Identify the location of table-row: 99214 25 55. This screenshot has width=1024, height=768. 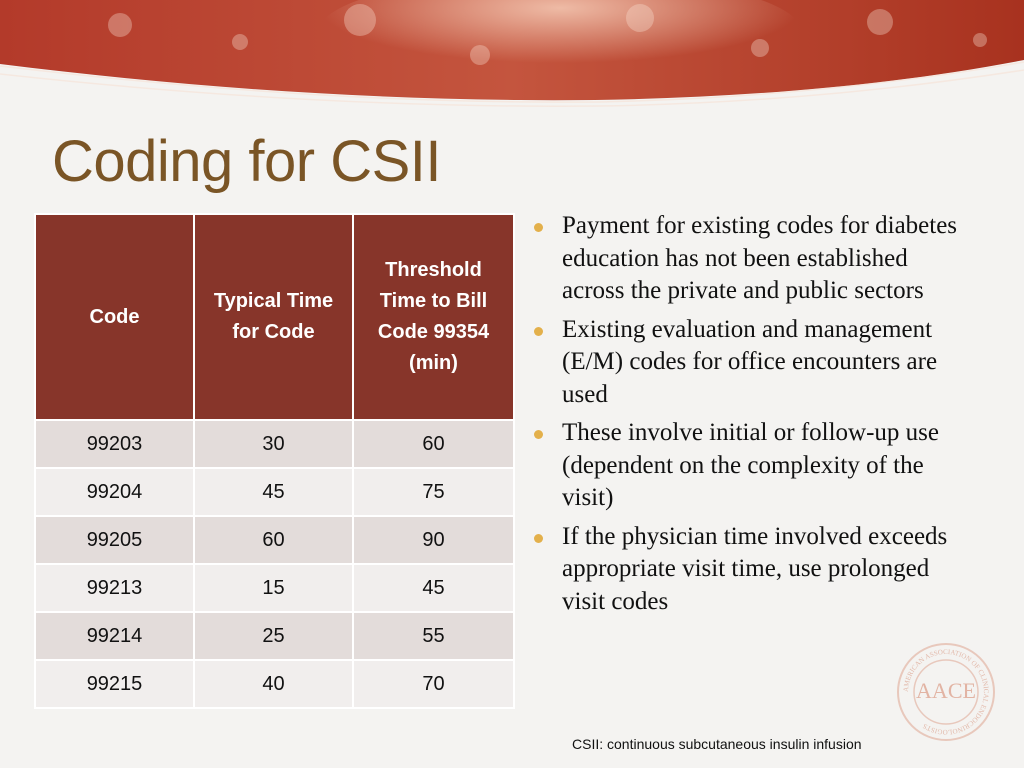
(274, 636).